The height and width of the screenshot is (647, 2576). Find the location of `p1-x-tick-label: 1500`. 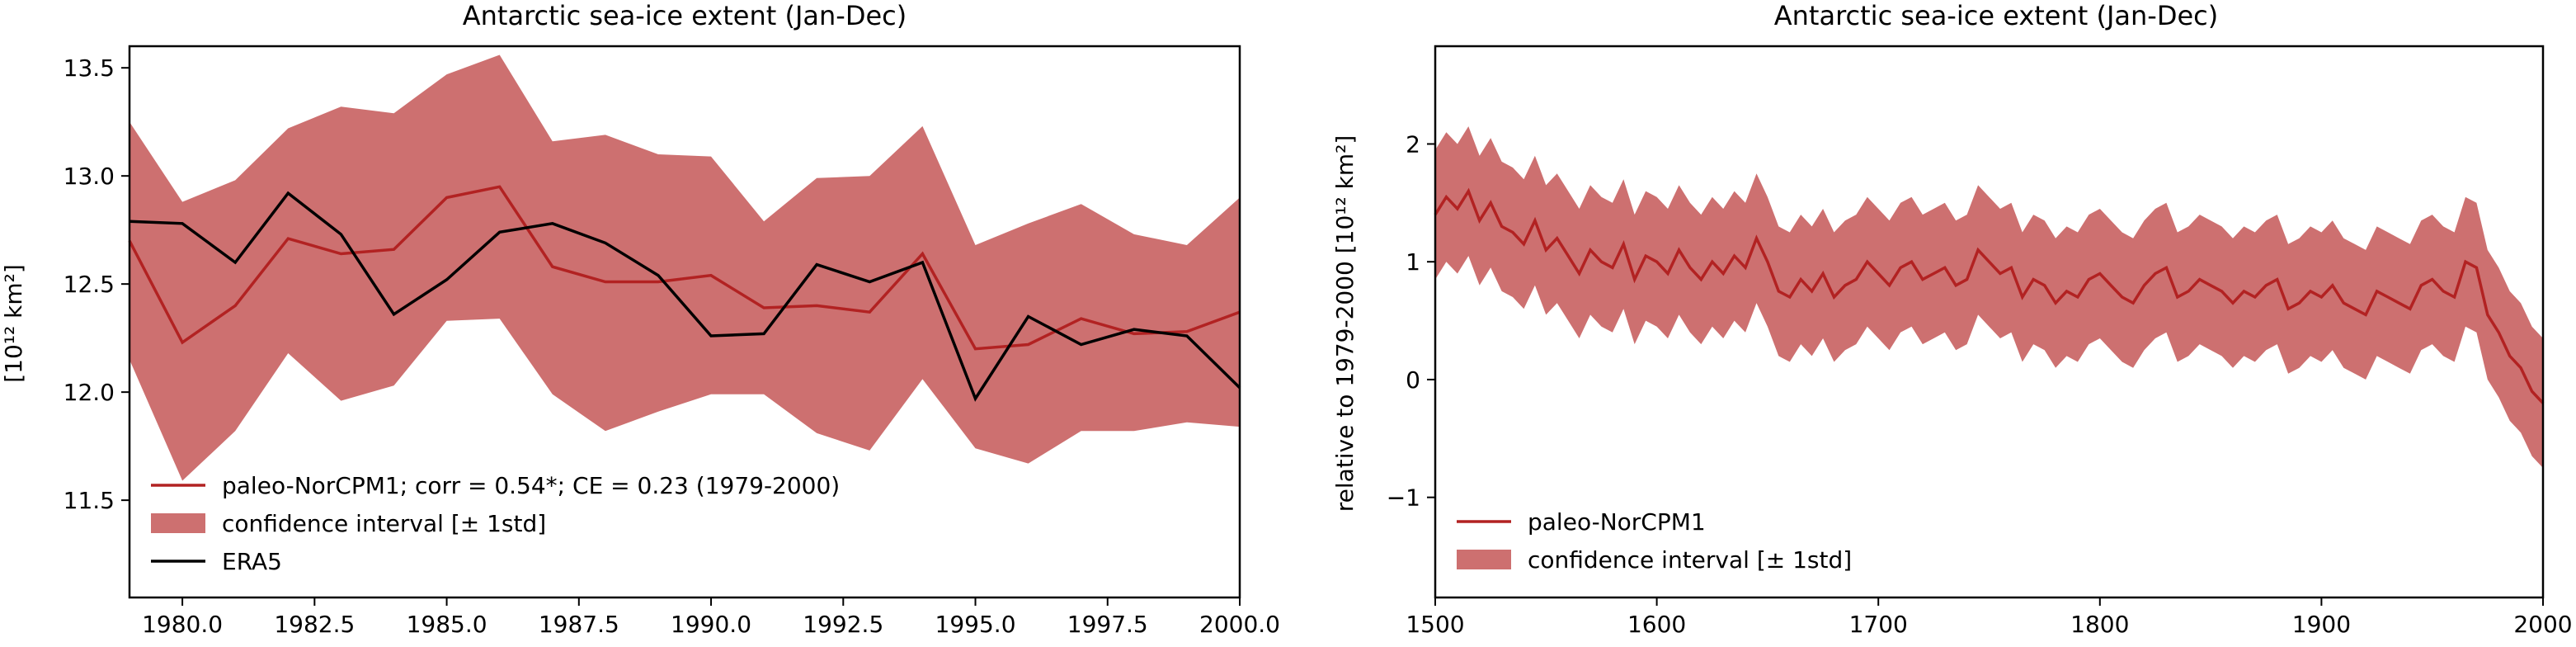

p1-x-tick-label: 1500 is located at coordinates (1435, 624).